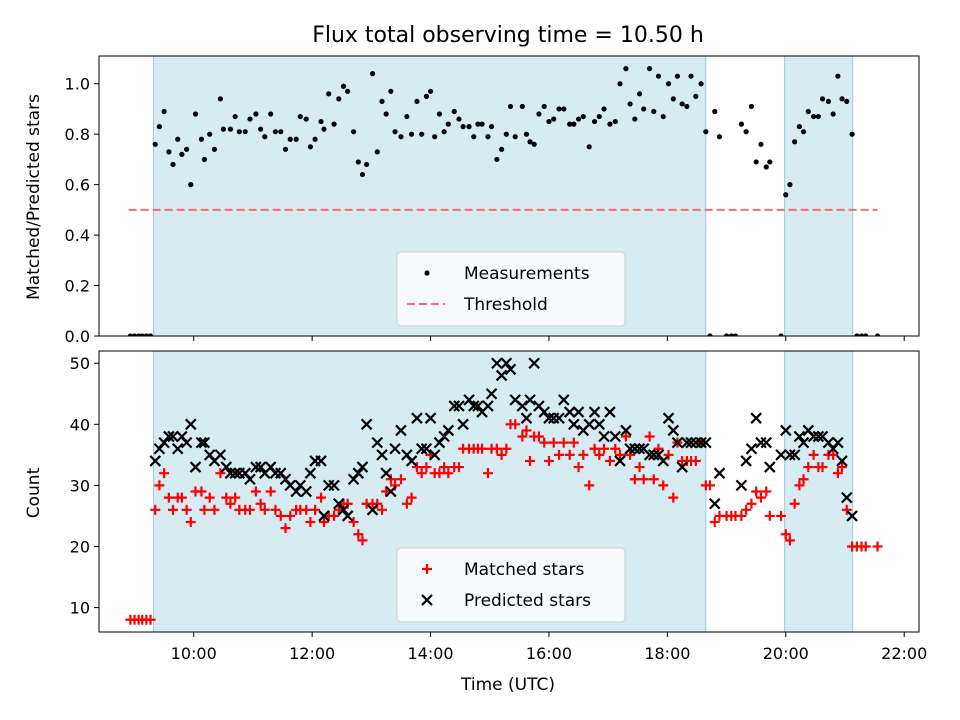 This screenshot has height=720, width=960. I want to click on legend-label: Matched stars, so click(524, 570).